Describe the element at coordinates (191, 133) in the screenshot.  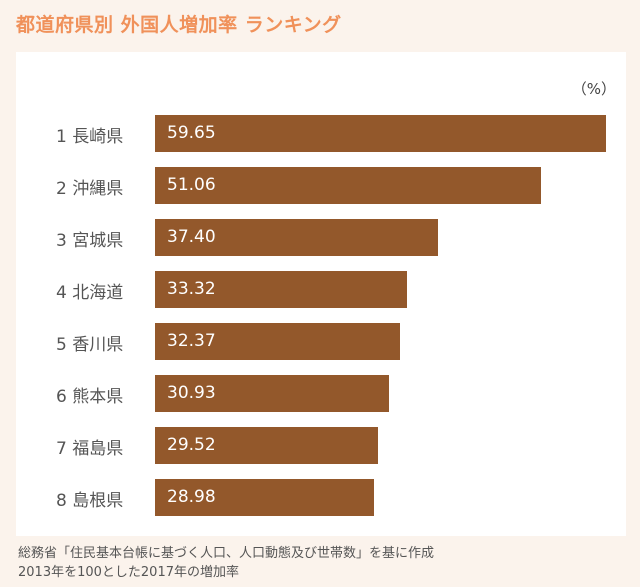
I see `value-label: 59.65` at that location.